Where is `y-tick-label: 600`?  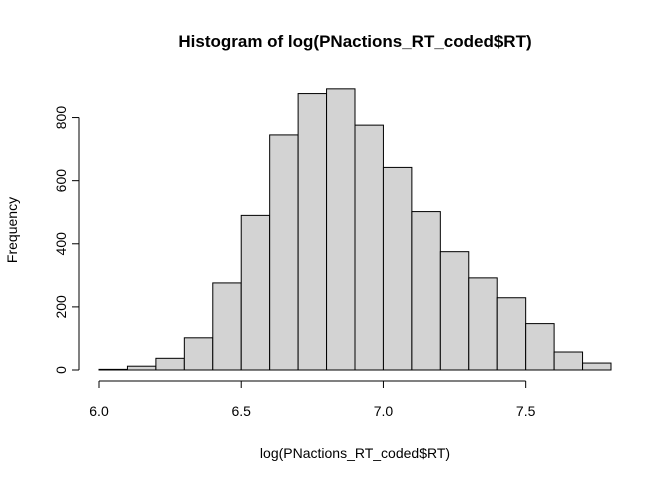 y-tick-label: 600 is located at coordinates (61, 181).